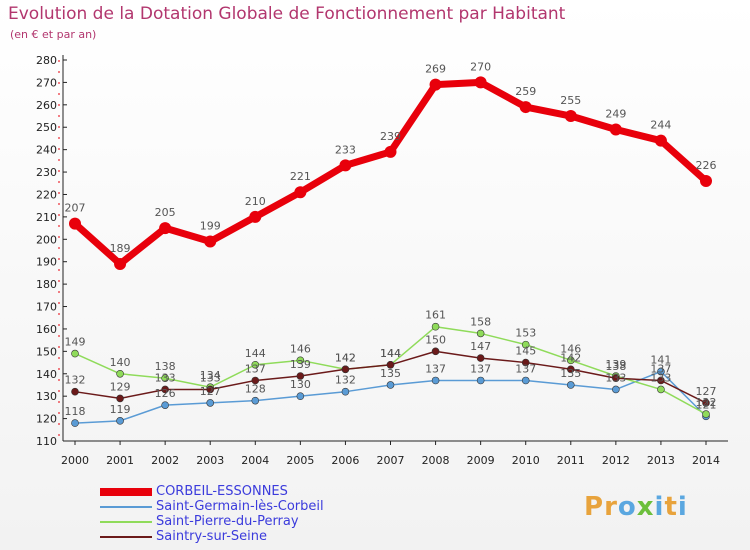 This screenshot has width=750, height=550. Describe the element at coordinates (165, 366) in the screenshot. I see `data-label-saint-pierre-du-perray: 138` at that location.